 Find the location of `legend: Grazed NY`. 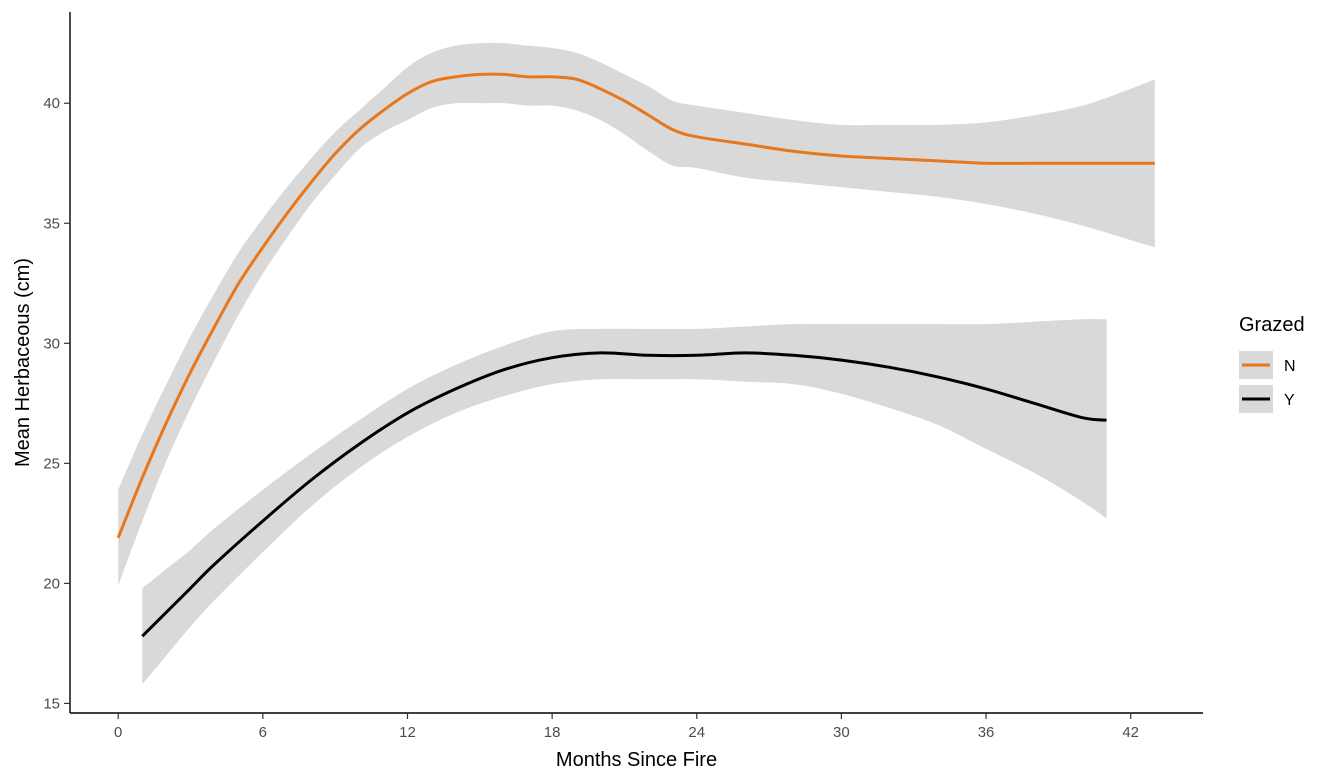

legend: Grazed NY is located at coordinates (1272, 363).